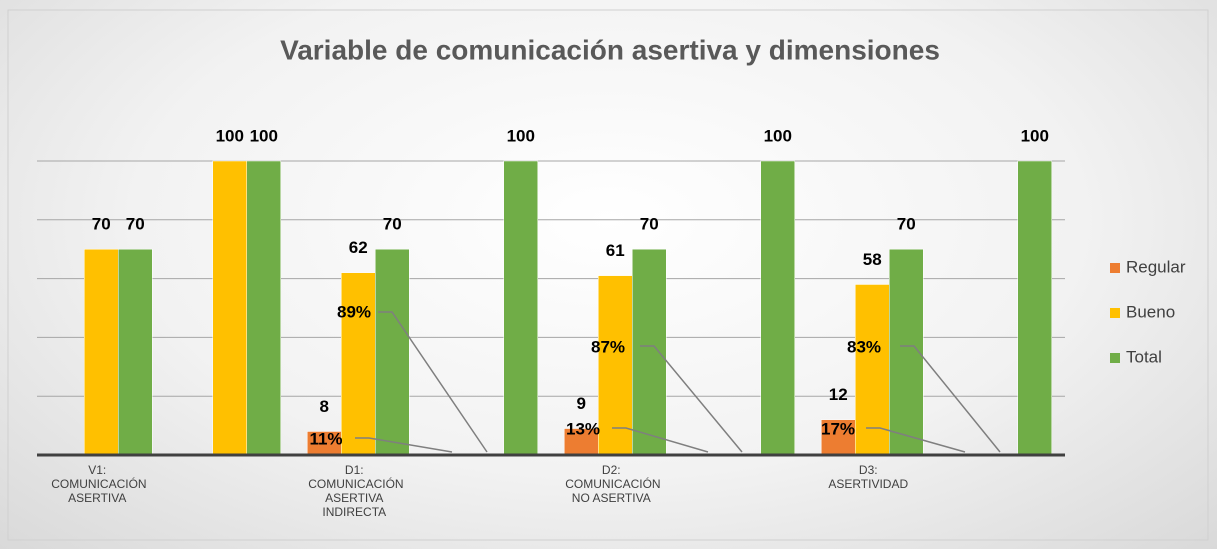 The image size is (1217, 549). What do you see at coordinates (613, 484) in the screenshot?
I see `x-tick-label: D2: COMUNICACIÓN NO ASERTIVA` at bounding box center [613, 484].